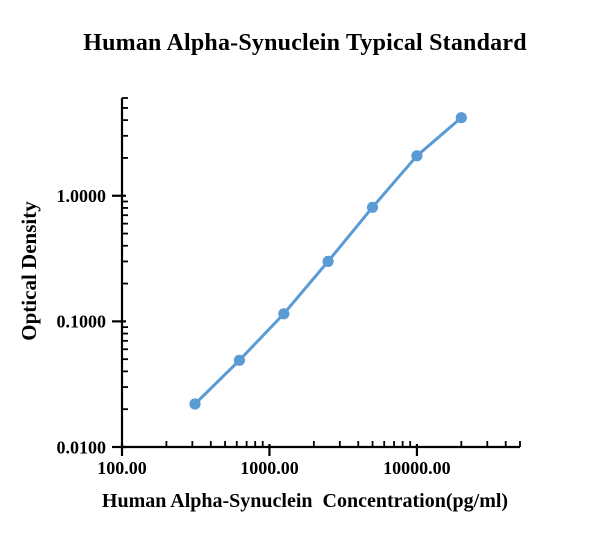  Describe the element at coordinates (82, 196) in the screenshot. I see `y-tick-label: 1.0000` at that location.